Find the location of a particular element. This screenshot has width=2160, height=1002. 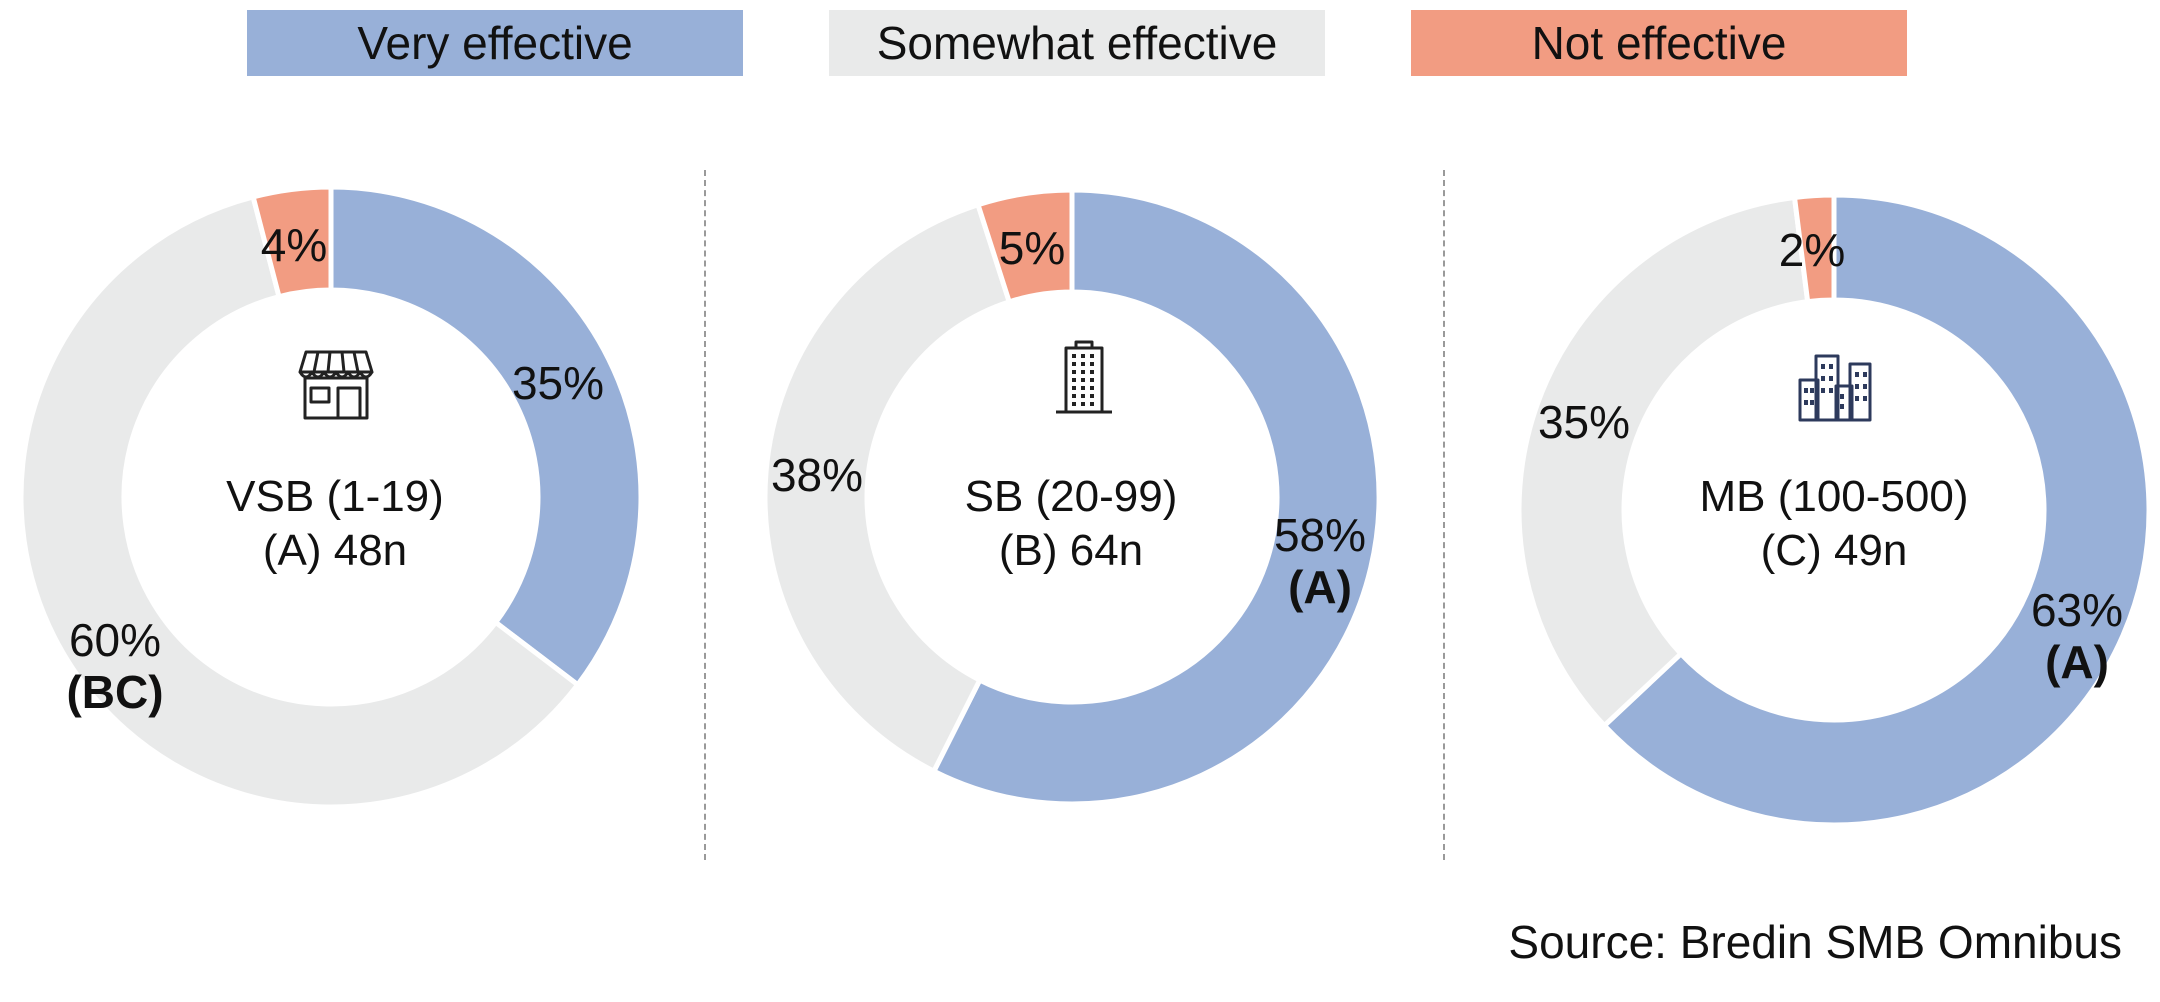

pct-label-somewhat-effective: 60% (BC) is located at coordinates (115, 666).